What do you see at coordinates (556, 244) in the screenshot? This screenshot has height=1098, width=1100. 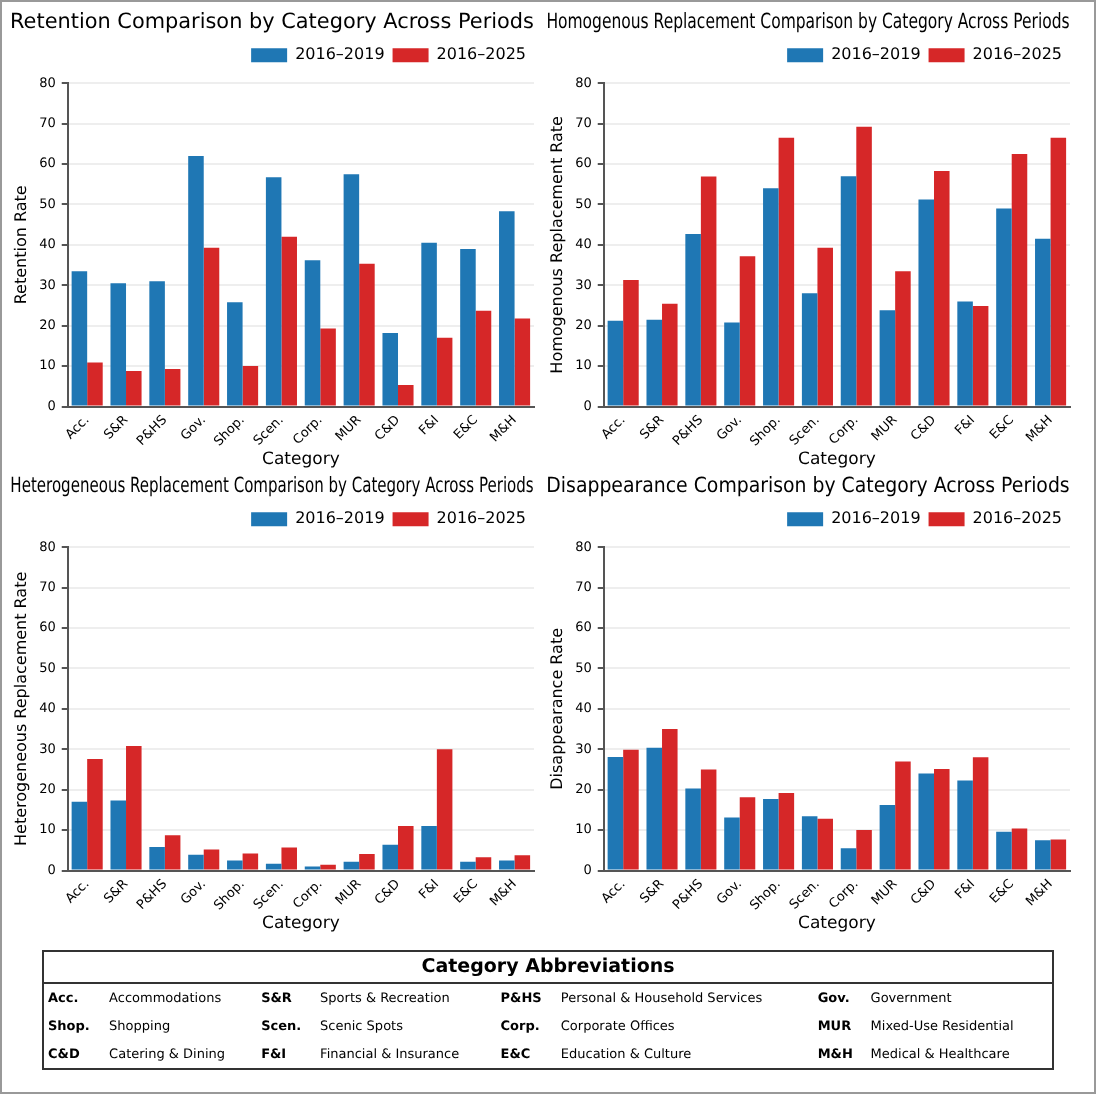 I see `y-axis-title: Homogenous Replacement Rate` at bounding box center [556, 244].